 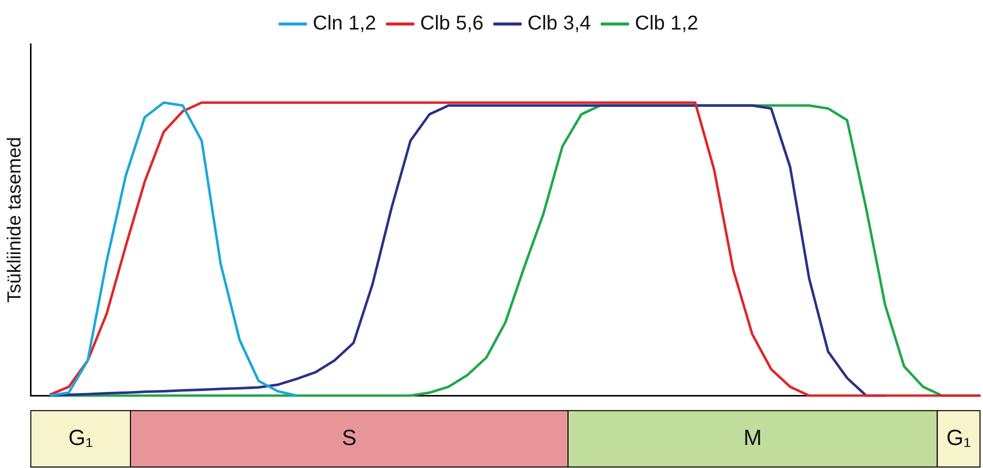 What do you see at coordinates (753, 437) in the screenshot?
I see `text: M` at bounding box center [753, 437].